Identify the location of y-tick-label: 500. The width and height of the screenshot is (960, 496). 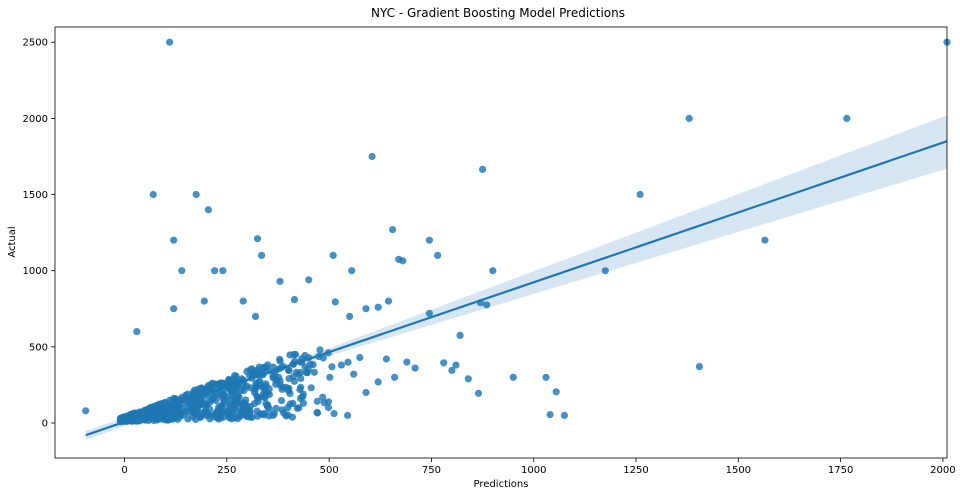
(38, 347).